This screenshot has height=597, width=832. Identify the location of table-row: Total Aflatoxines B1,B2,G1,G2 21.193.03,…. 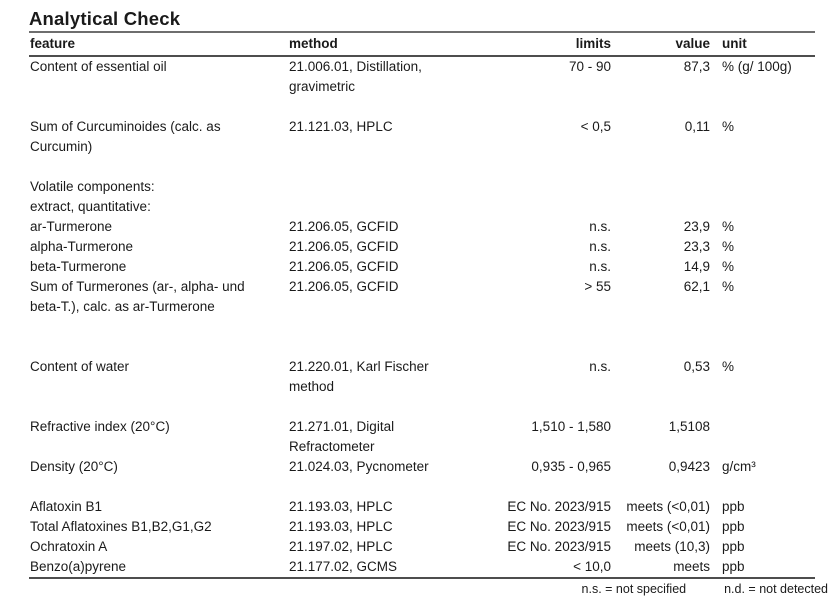
(422, 527).